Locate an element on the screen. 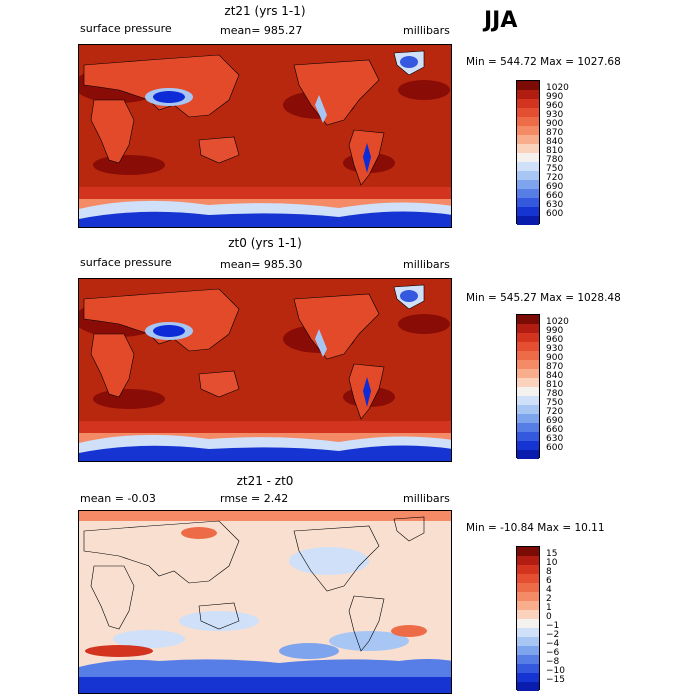  panel2-minmax: Min = 545.27 Max = 1028.48 is located at coordinates (543, 298).